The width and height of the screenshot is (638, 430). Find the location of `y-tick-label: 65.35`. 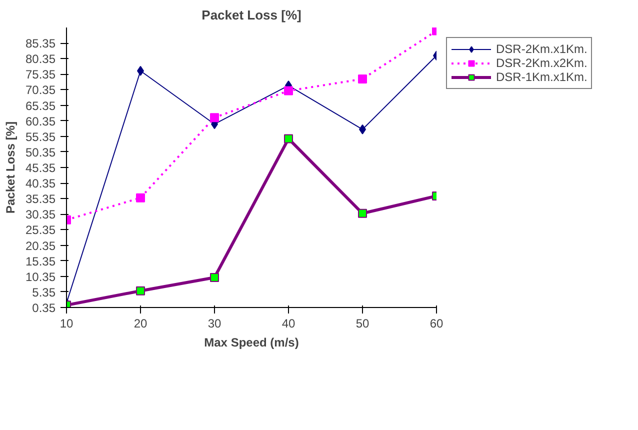

y-tick-label: 65.35 is located at coordinates (40, 105).